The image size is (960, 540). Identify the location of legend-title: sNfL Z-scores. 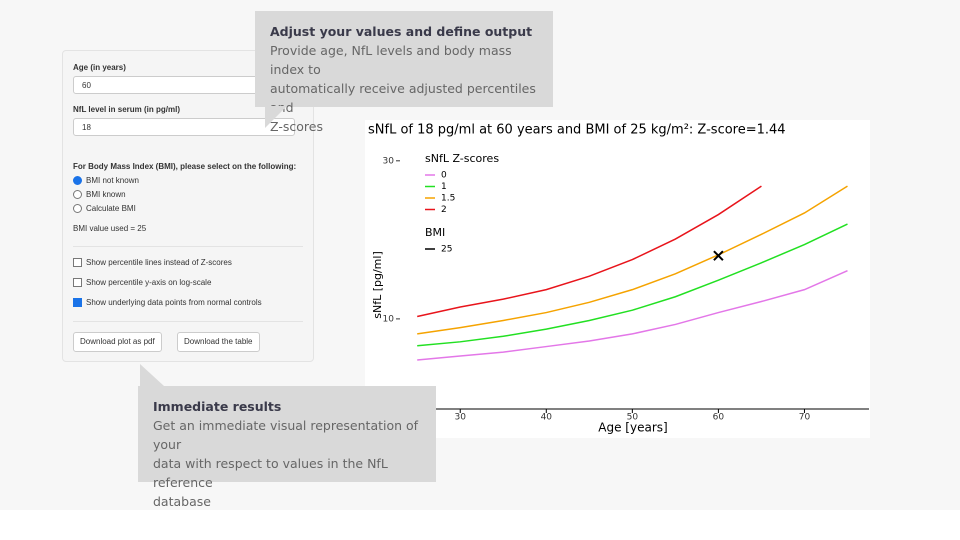
(462, 158).